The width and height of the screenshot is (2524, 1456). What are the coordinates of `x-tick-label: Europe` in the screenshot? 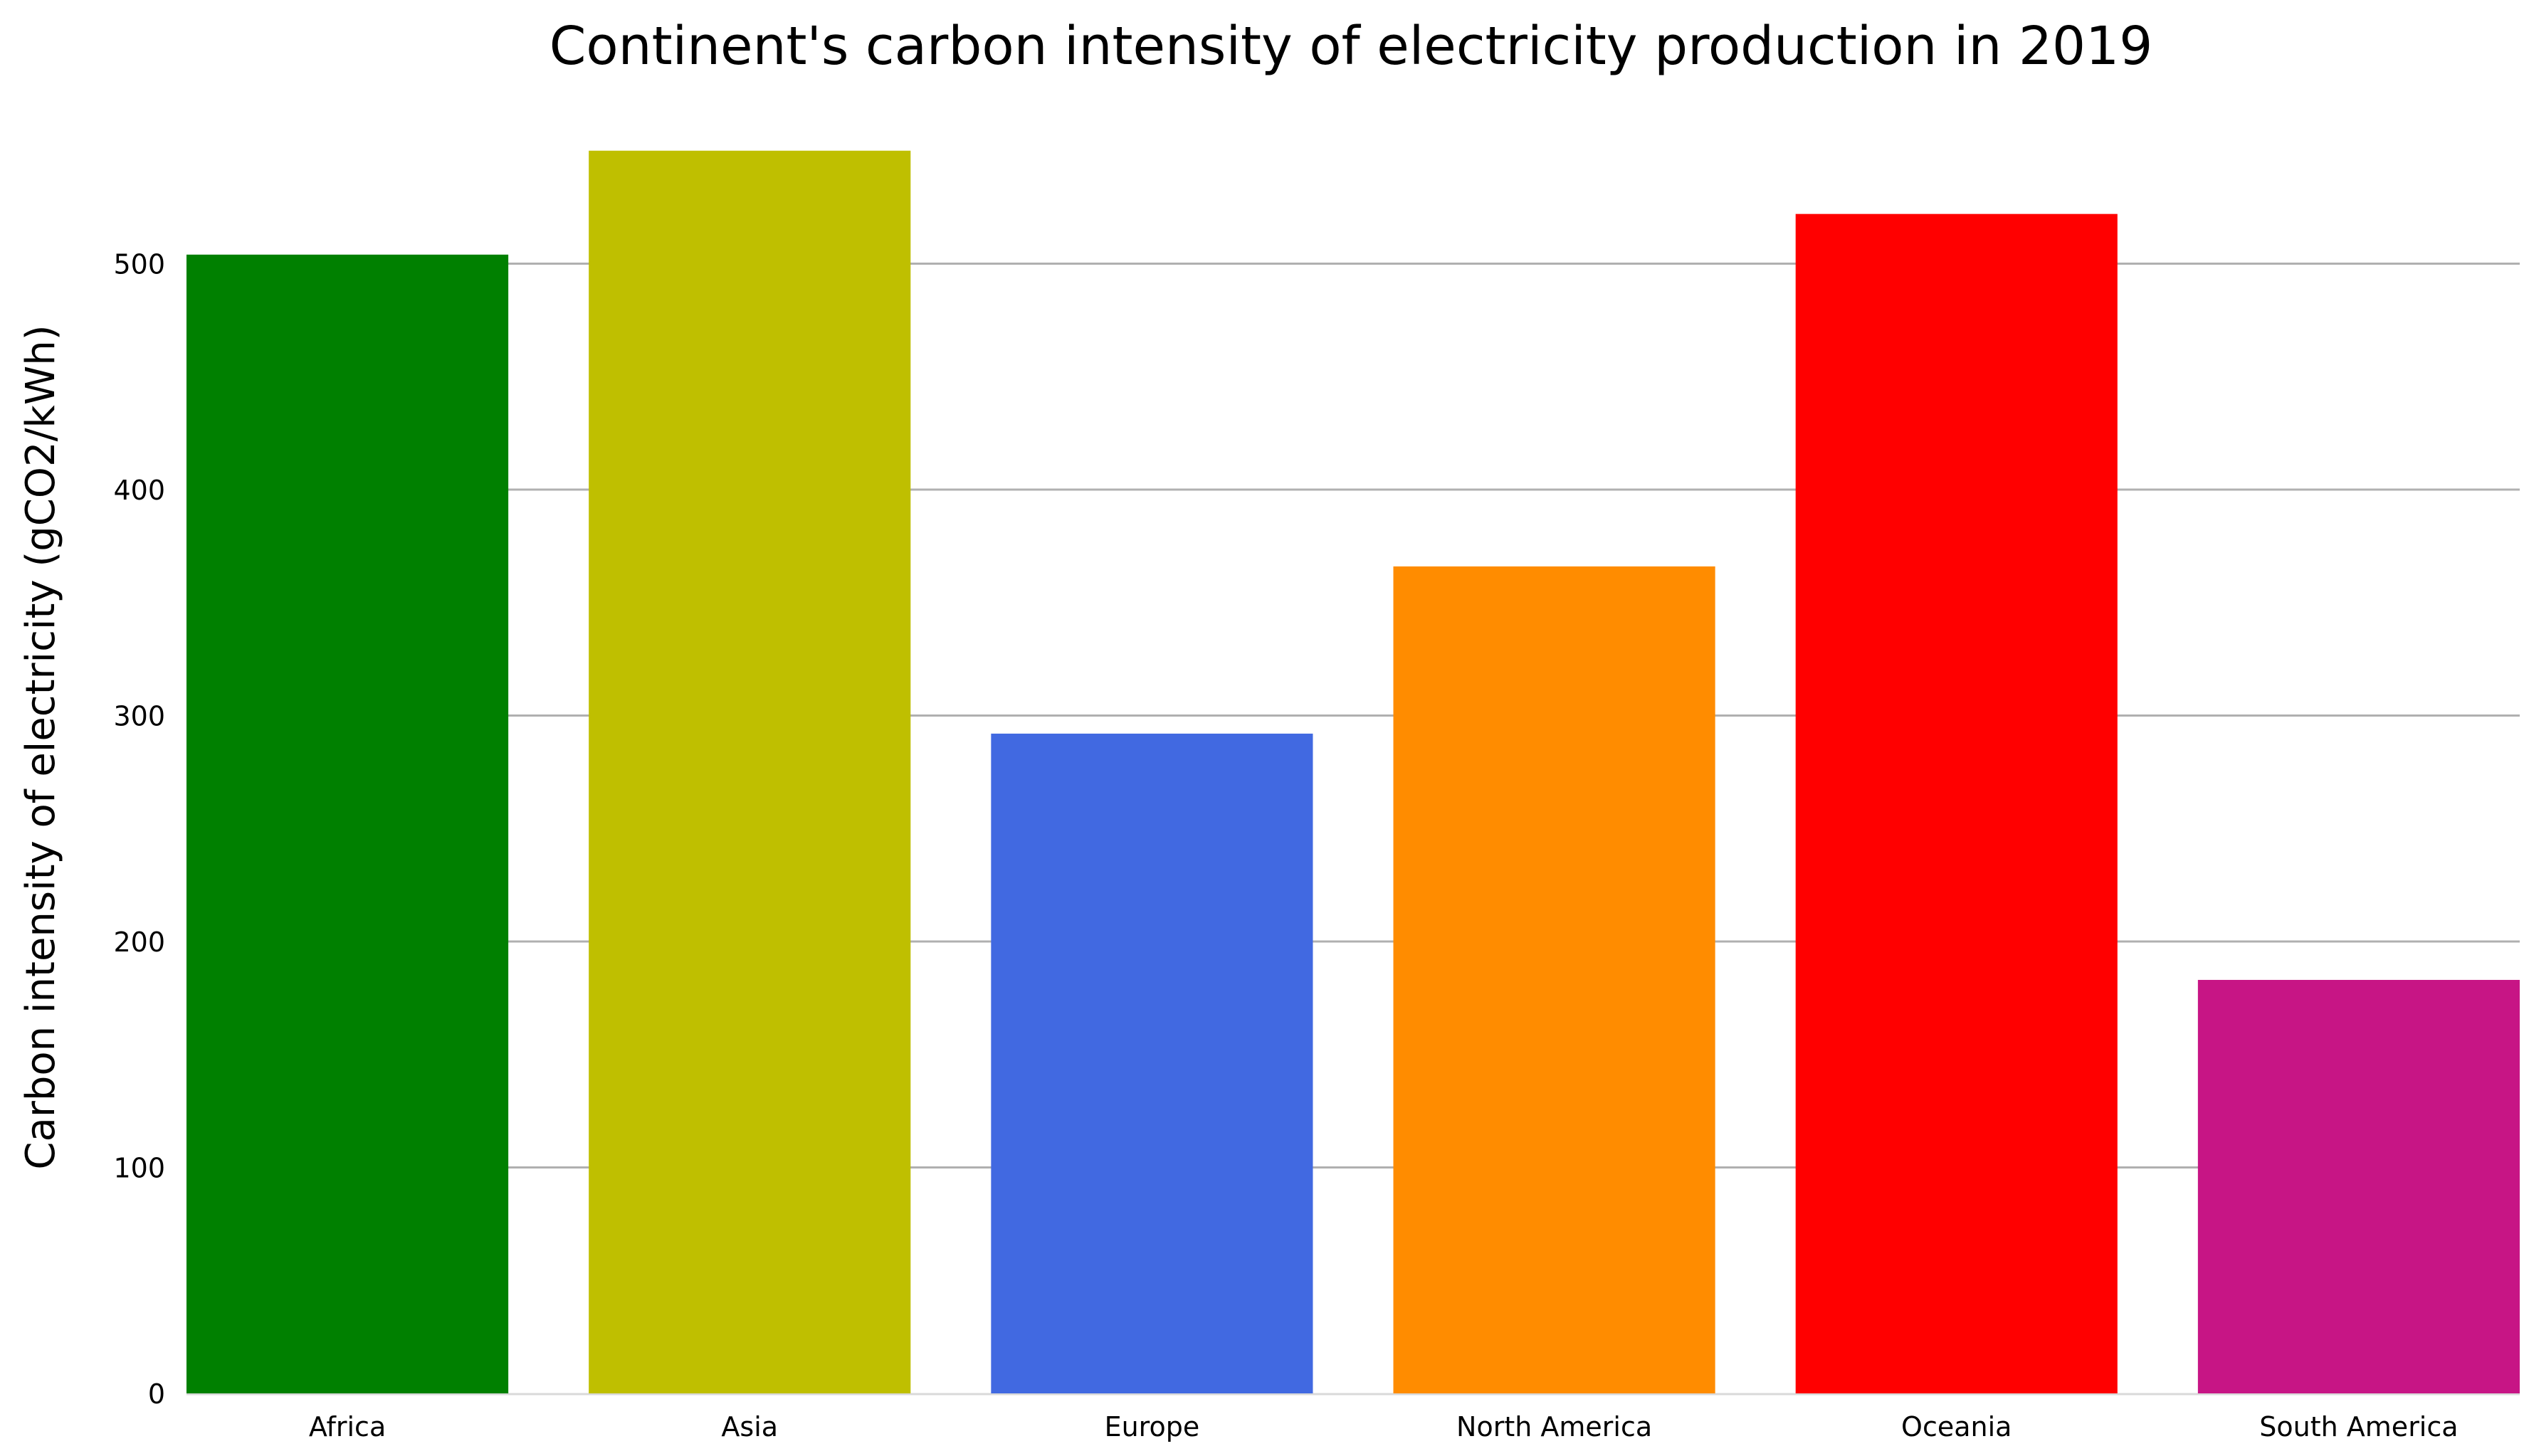 It's located at (1153, 1426).